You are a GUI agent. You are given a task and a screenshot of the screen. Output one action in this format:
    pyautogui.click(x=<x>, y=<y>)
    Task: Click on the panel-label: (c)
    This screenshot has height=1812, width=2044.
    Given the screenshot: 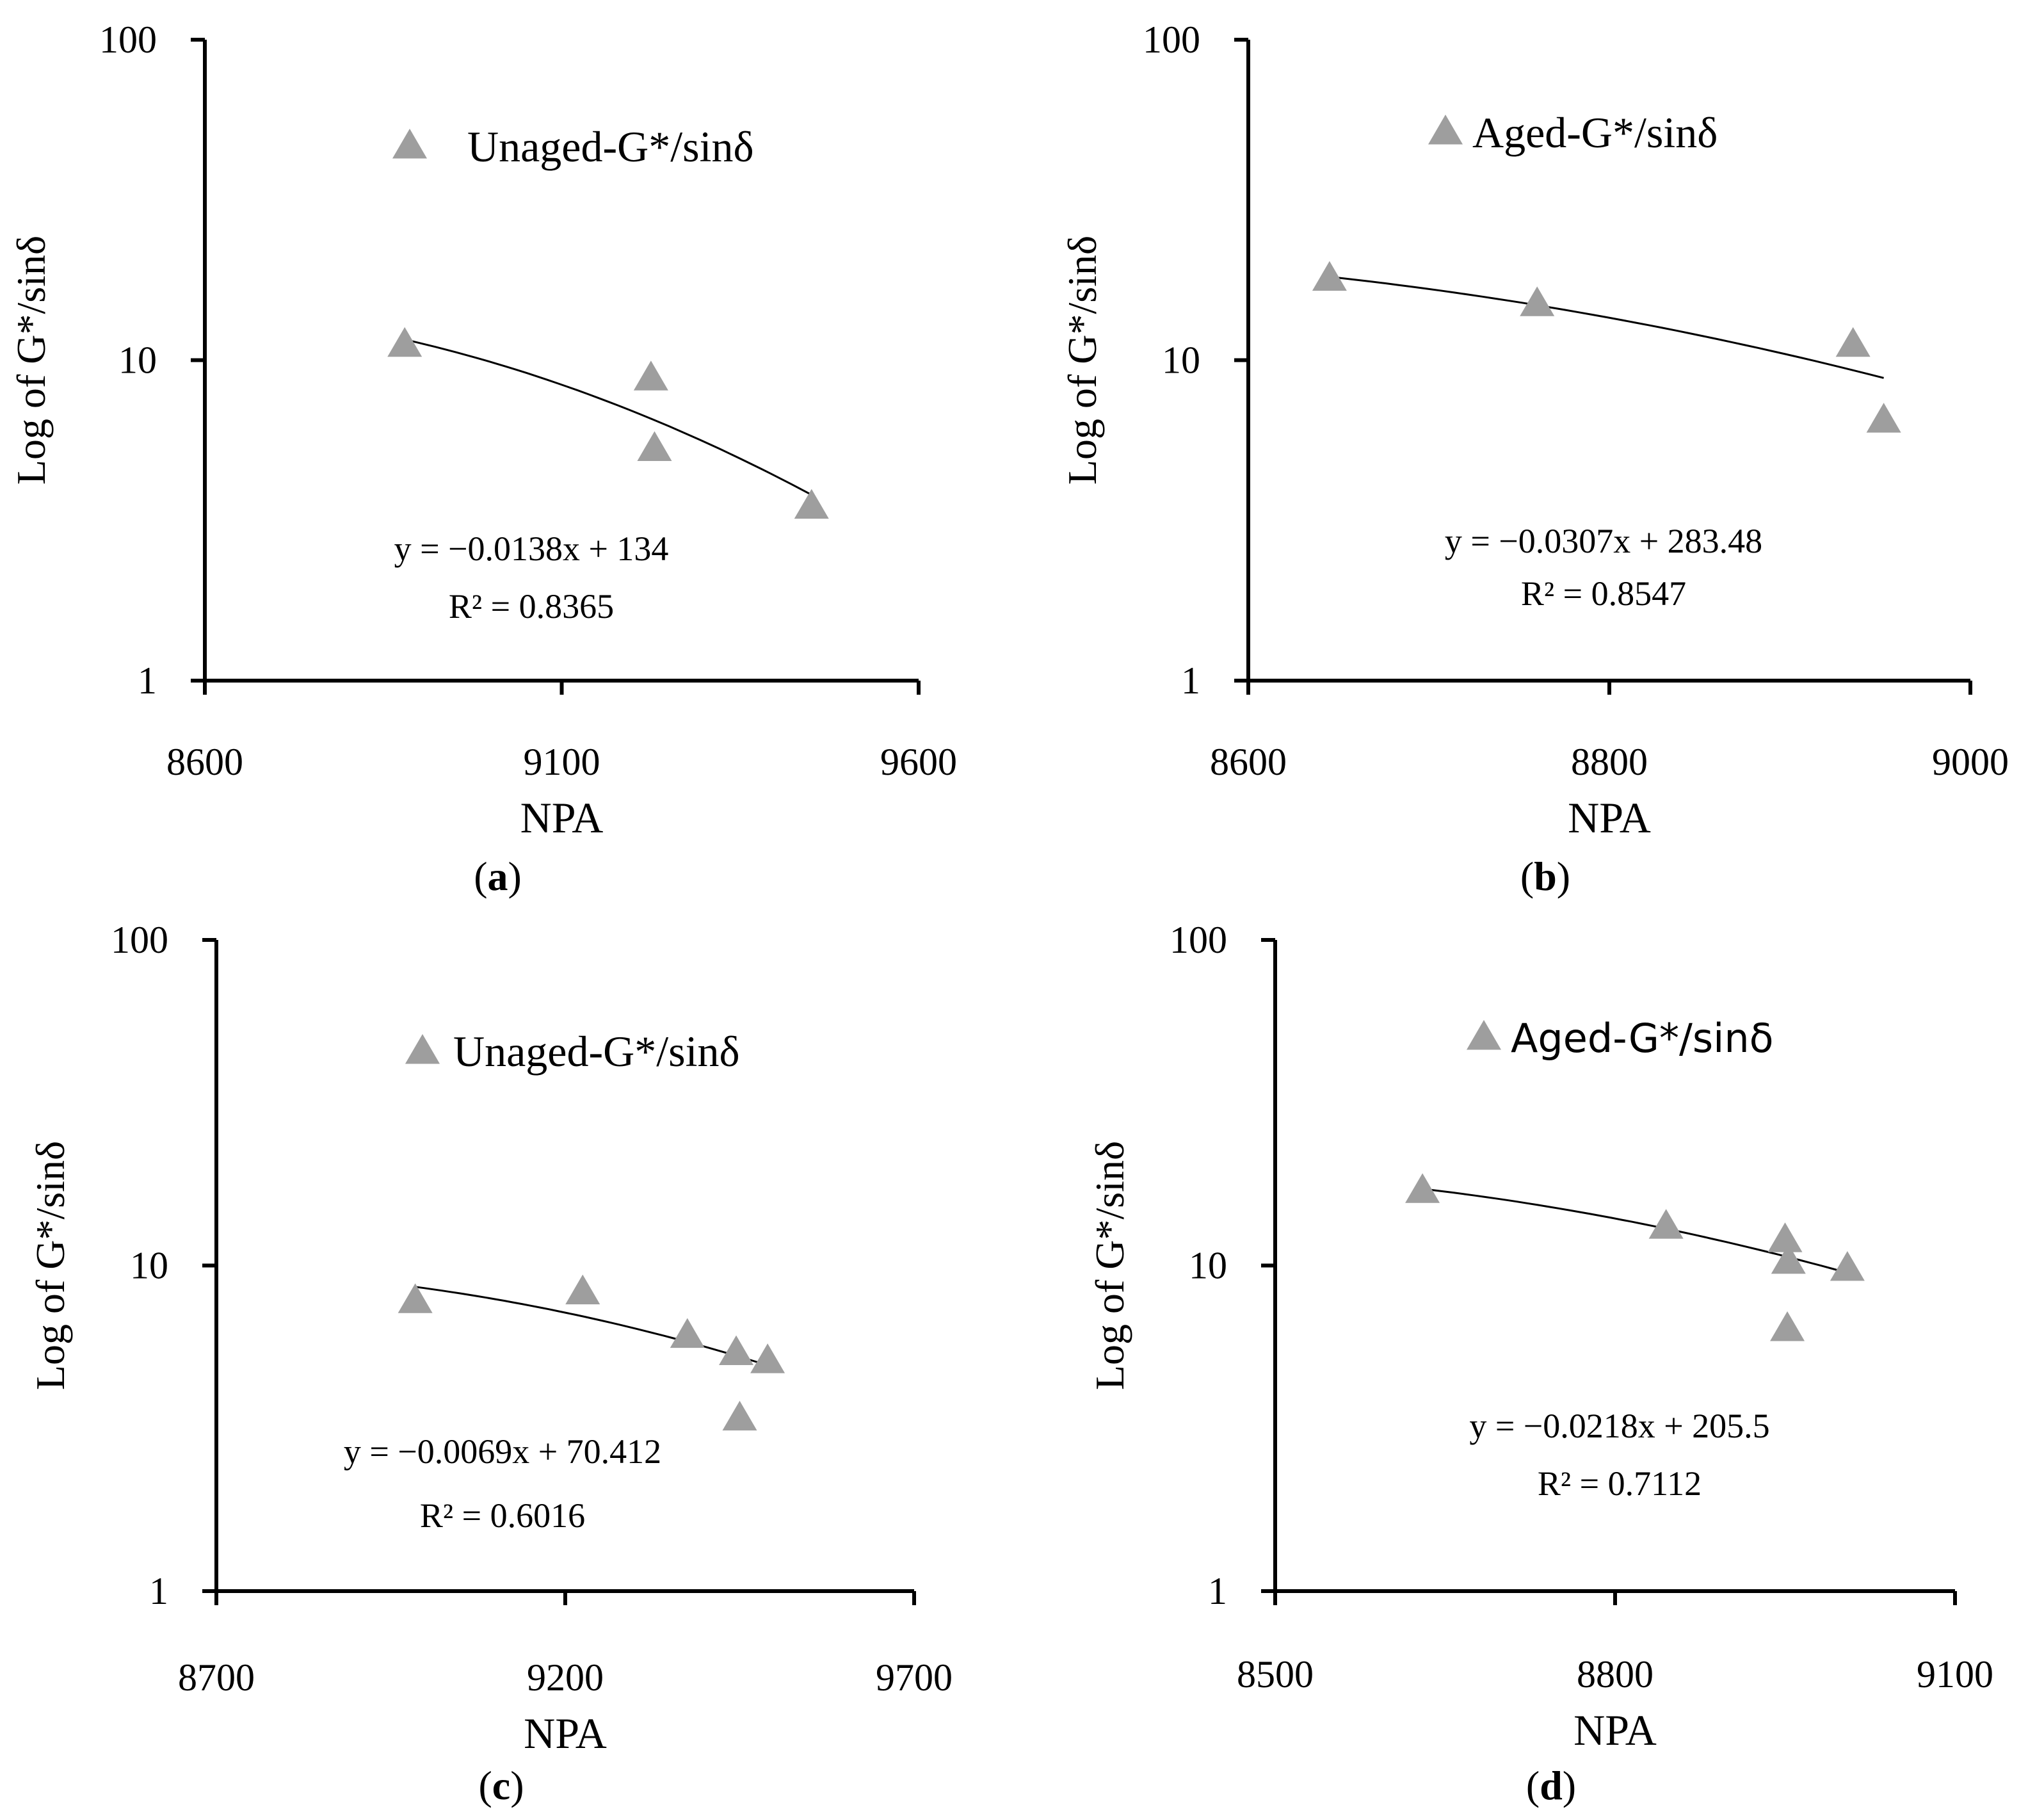 What is the action you would take?
    pyautogui.click(x=501, y=1785)
    